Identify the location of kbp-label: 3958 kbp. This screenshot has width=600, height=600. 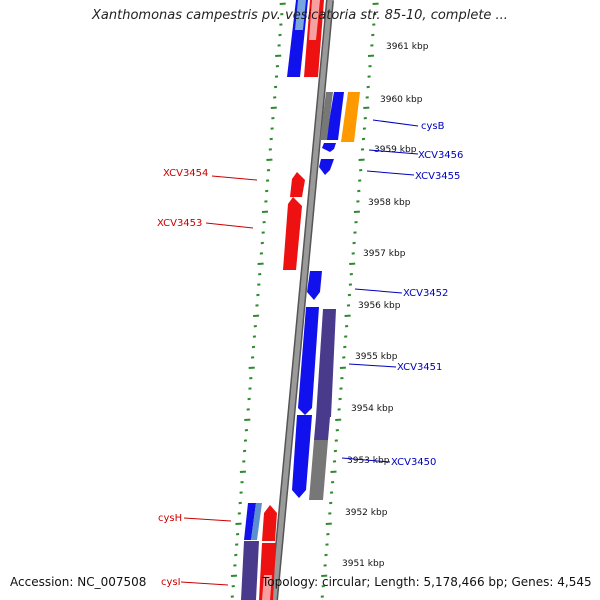
(389, 203).